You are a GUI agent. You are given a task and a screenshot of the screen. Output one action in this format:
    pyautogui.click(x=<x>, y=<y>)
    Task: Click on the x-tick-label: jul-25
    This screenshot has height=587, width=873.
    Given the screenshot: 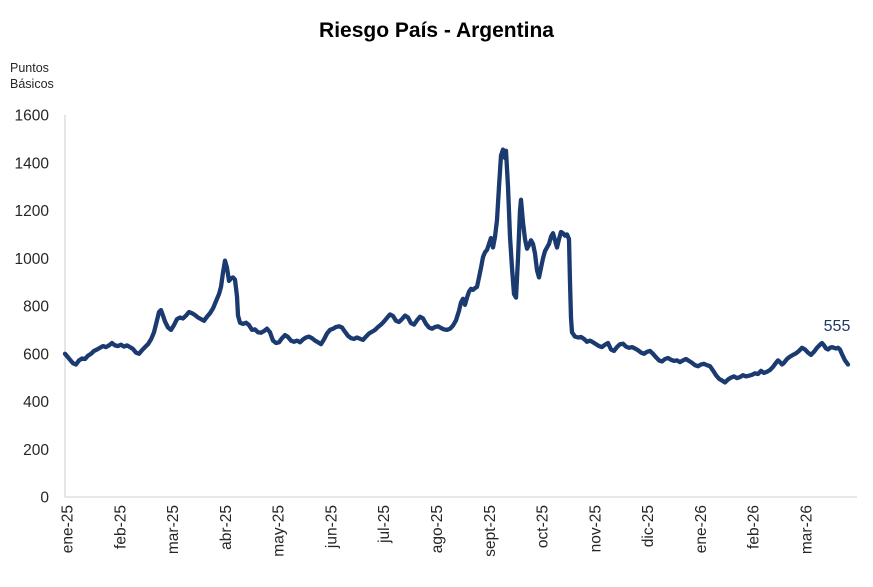 What is the action you would take?
    pyautogui.click(x=384, y=524)
    